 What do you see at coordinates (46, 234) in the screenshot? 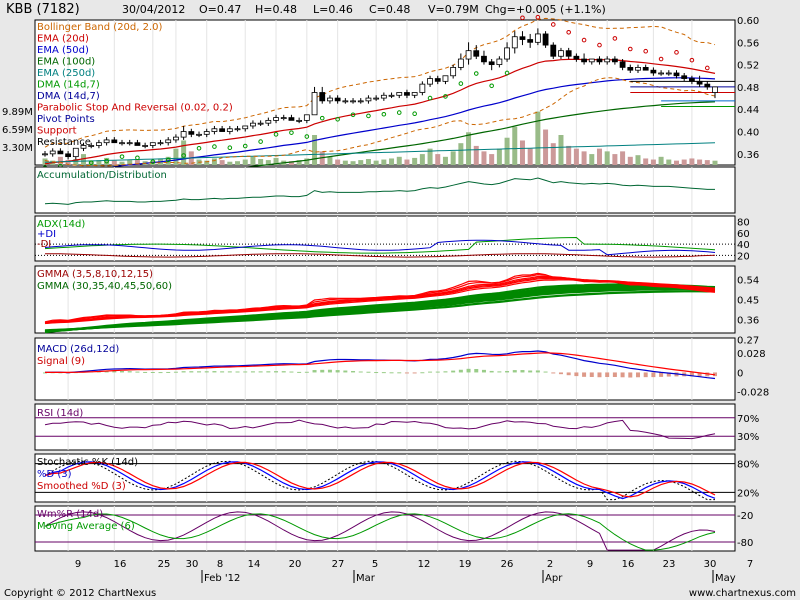
I see `legend-entry: +DI` at bounding box center [46, 234].